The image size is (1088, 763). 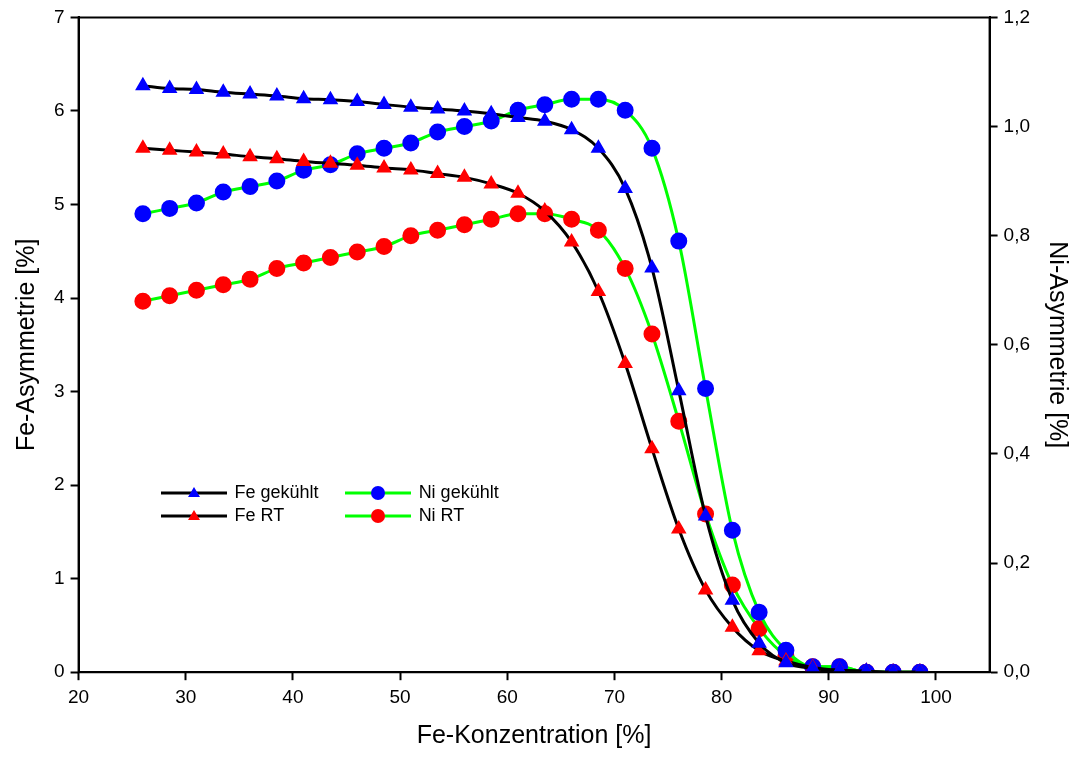 What do you see at coordinates (293, 696) in the screenshot?
I see `x-tick-label: 40` at bounding box center [293, 696].